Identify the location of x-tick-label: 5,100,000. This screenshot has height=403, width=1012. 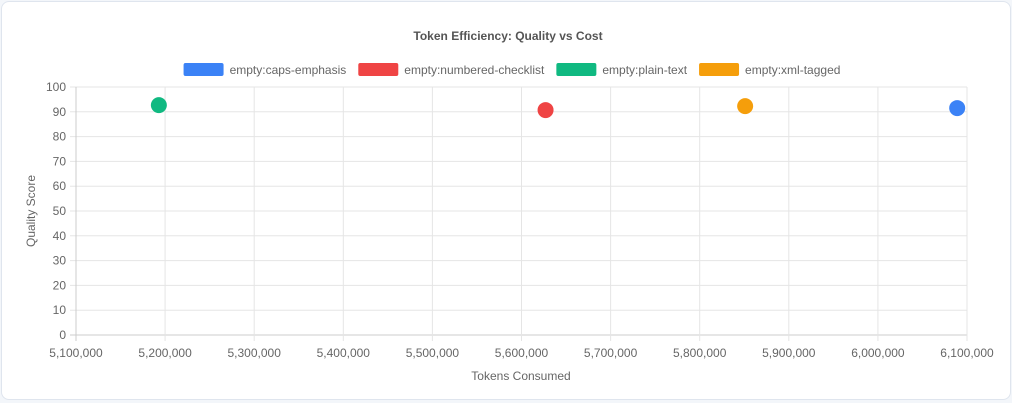
(76, 353).